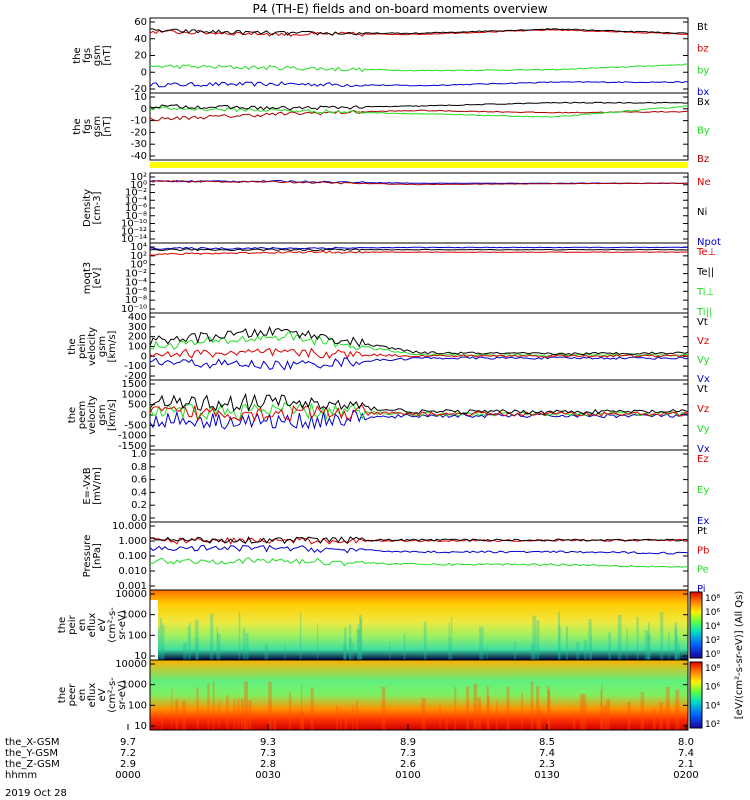 This screenshot has width=750, height=800. I want to click on el_spec-ylabel-line: eV, so click(102, 694).